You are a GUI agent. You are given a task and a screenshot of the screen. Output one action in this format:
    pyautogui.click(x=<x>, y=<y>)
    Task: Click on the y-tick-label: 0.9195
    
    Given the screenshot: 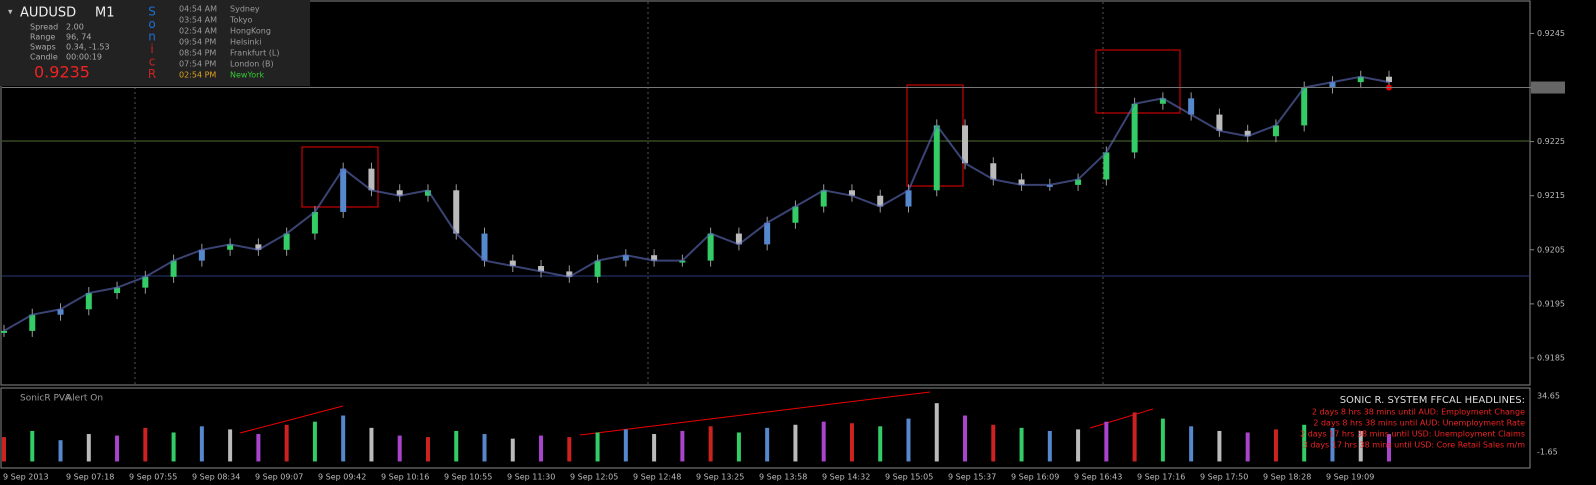 What is the action you would take?
    pyautogui.click(x=1551, y=303)
    